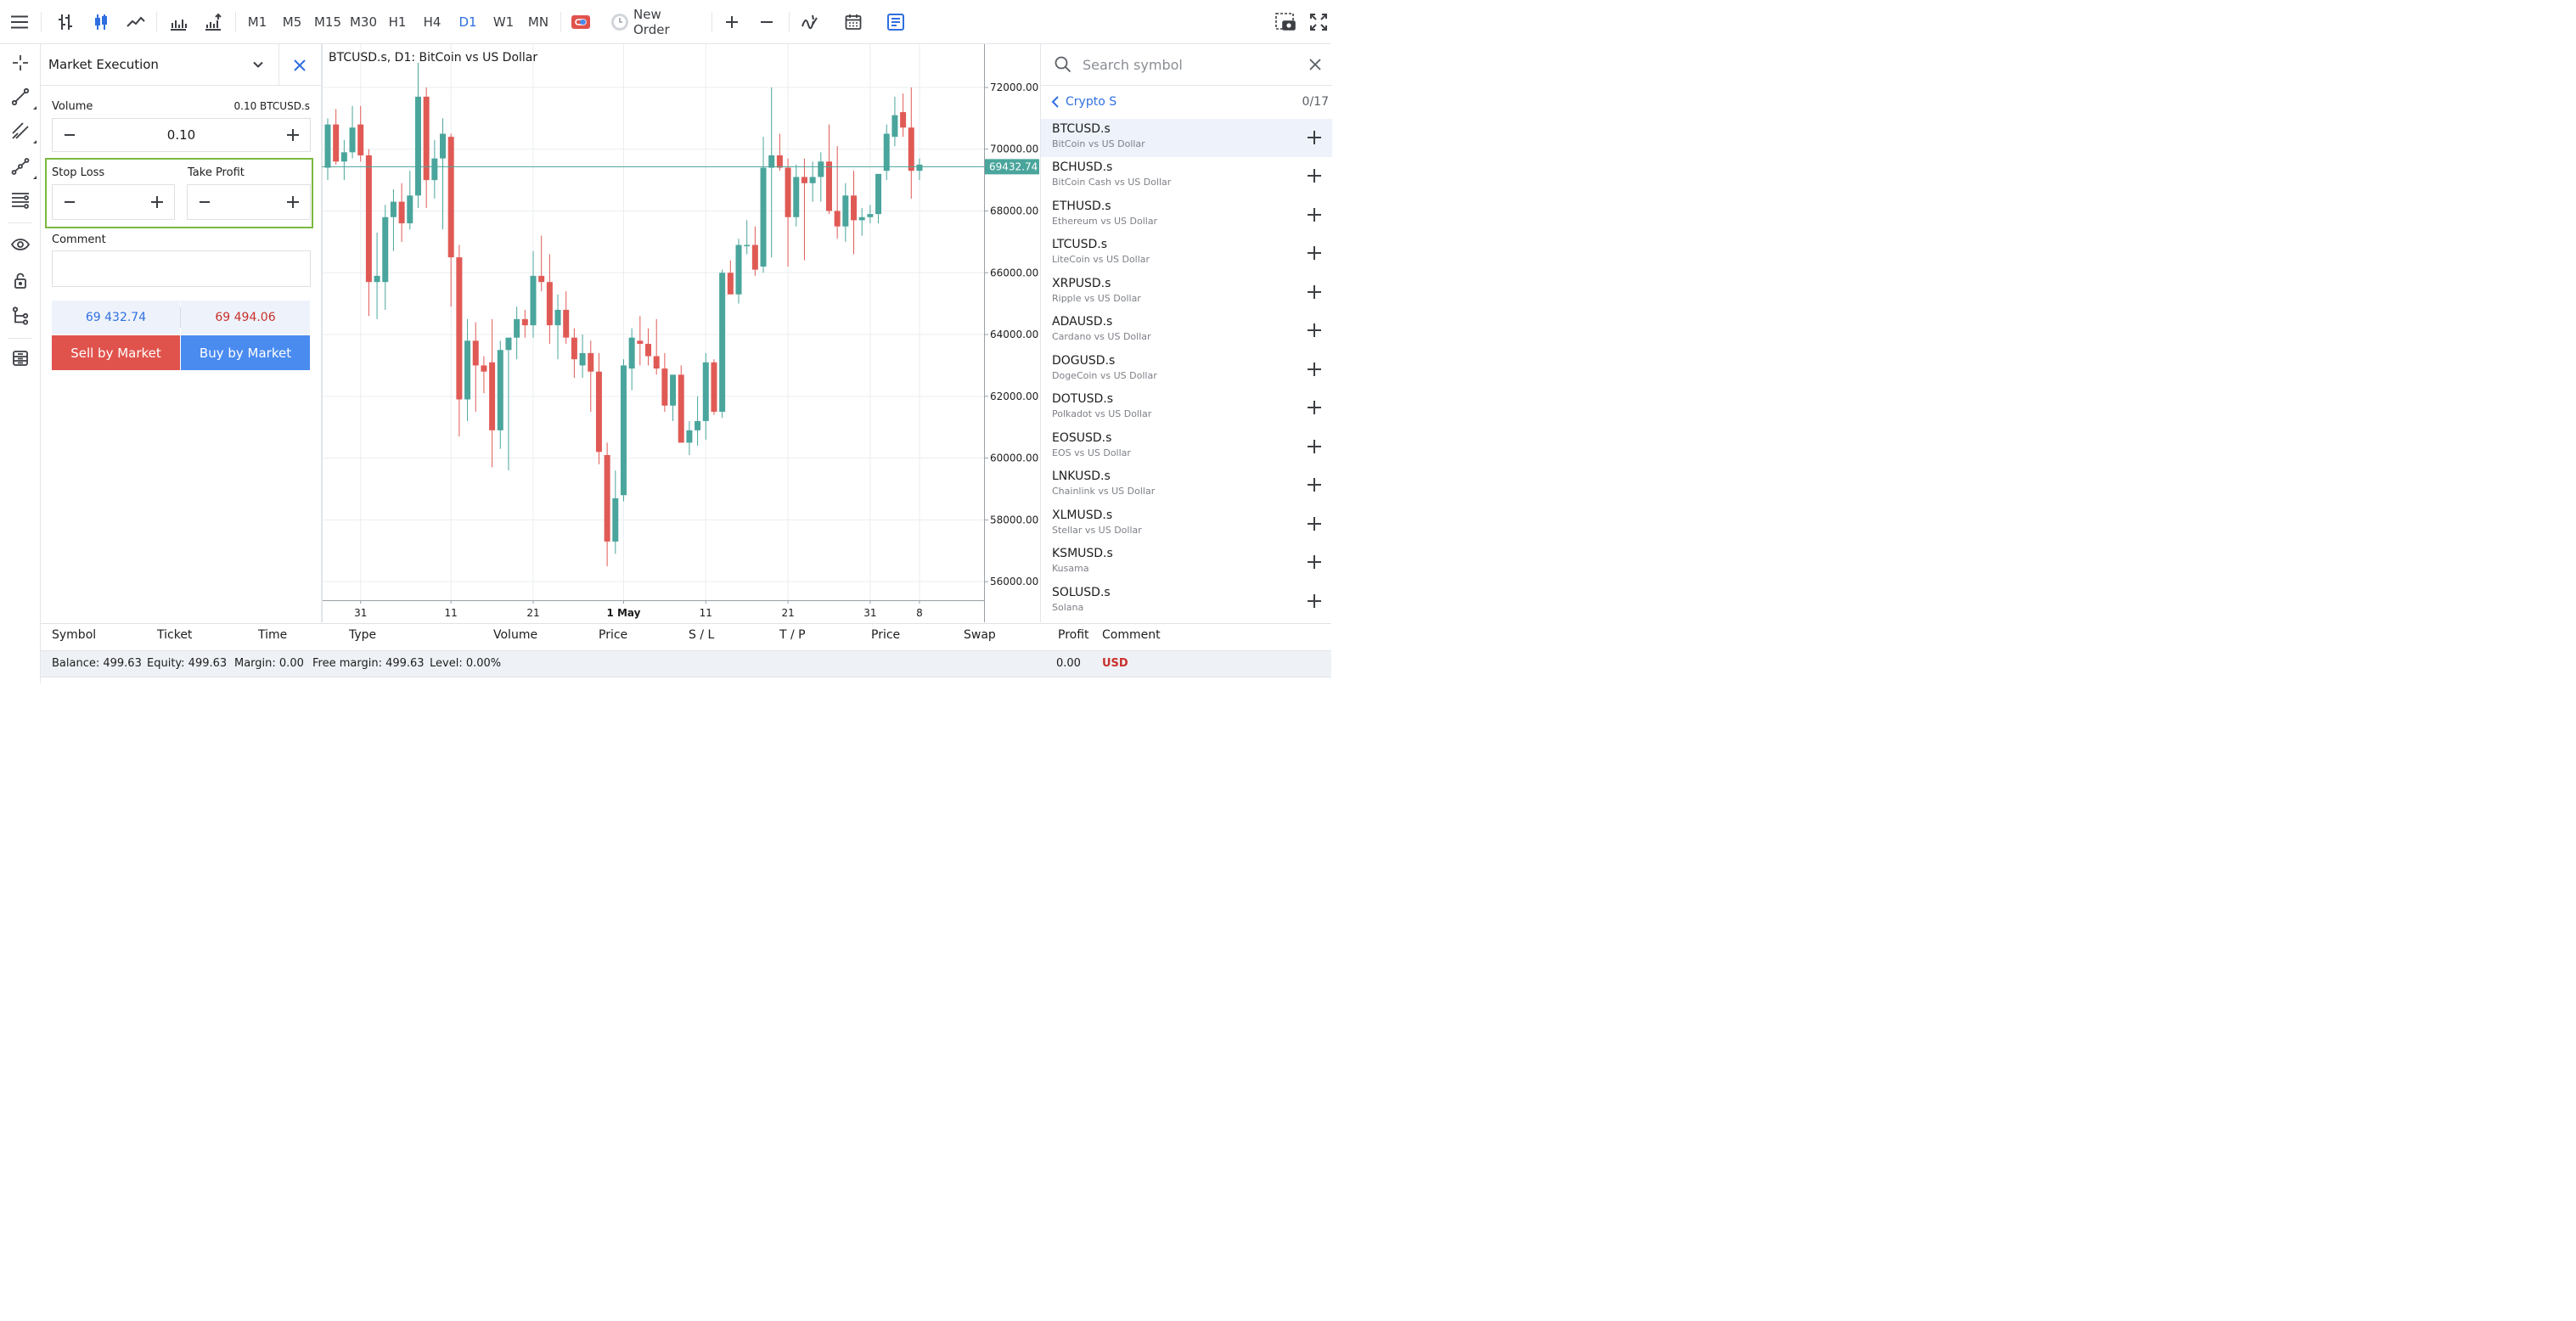 This screenshot has width=2576, height=1321. Describe the element at coordinates (467, 22) in the screenshot. I see `timeframe-d1: D1` at that location.